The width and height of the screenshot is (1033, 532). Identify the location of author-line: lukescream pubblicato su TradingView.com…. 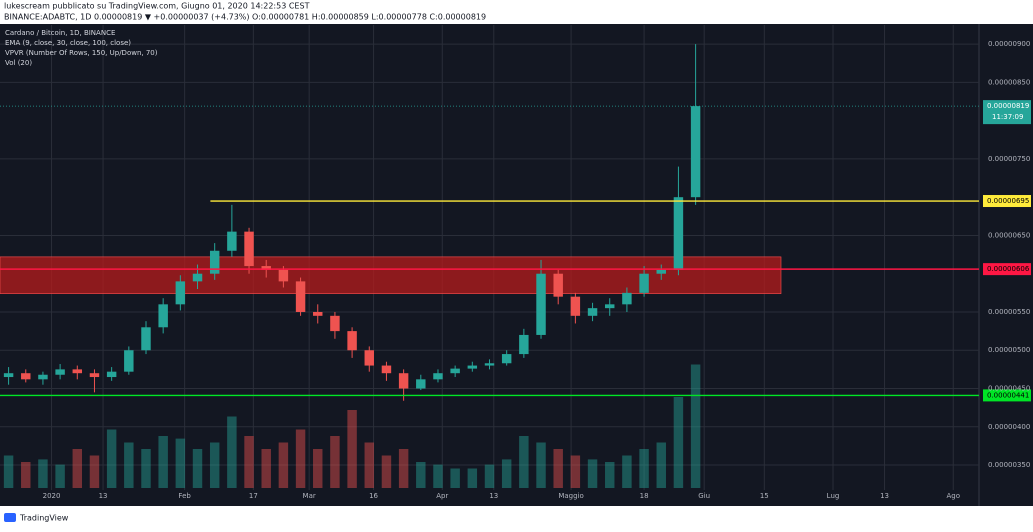
(157, 6).